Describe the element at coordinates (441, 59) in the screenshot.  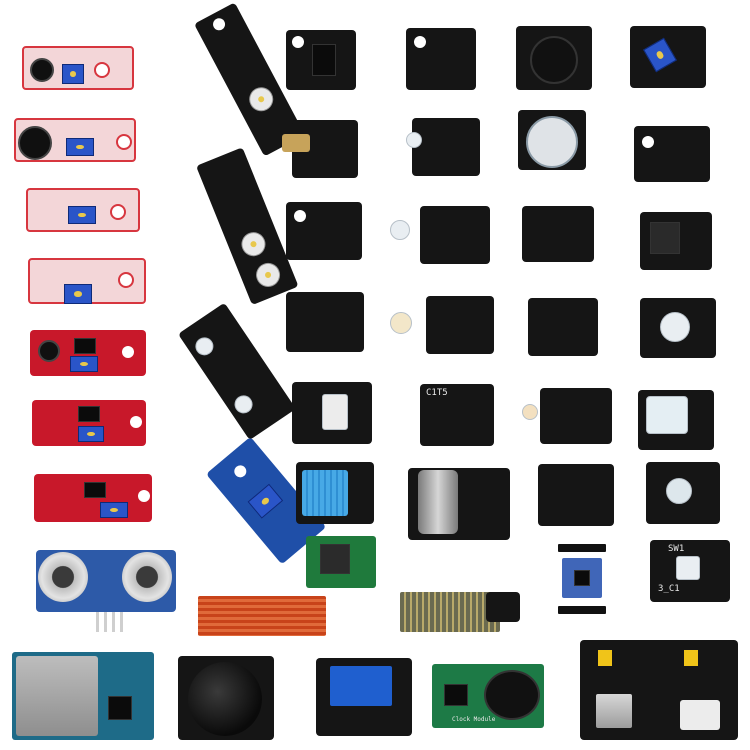
I see `module-r1-c2` at that location.